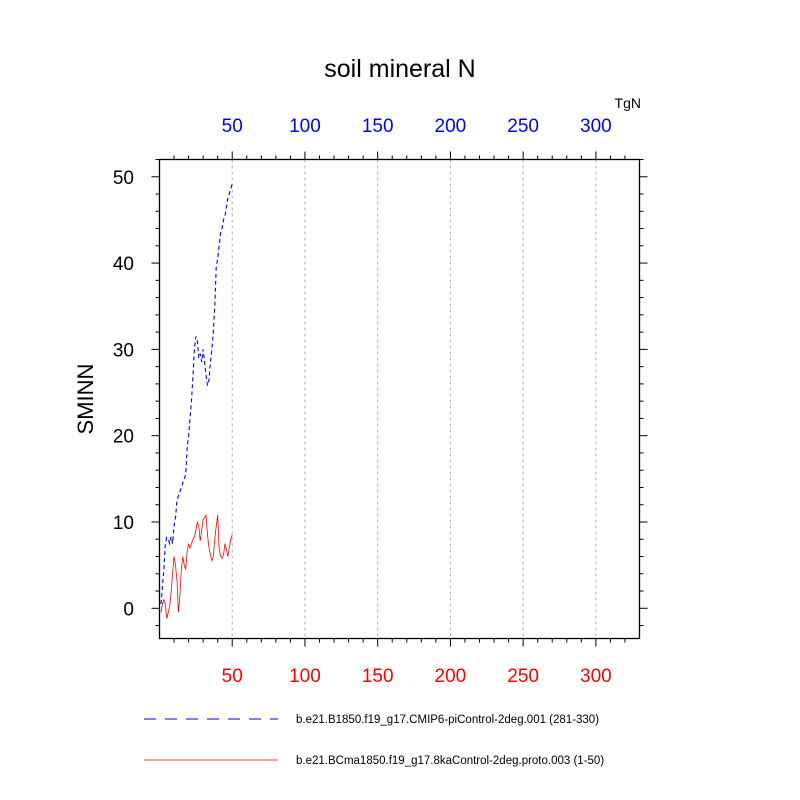 The image size is (800, 800). Describe the element at coordinates (123, 350) in the screenshot. I see `y-tick-label: 30` at that location.